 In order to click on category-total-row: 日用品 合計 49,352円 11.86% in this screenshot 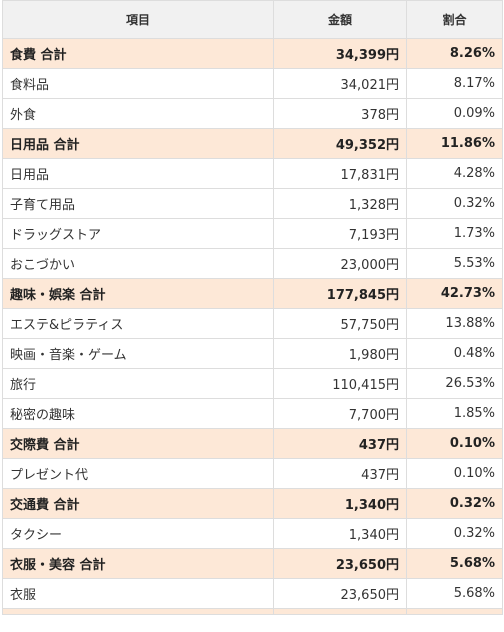, I will do `click(252, 143)`.